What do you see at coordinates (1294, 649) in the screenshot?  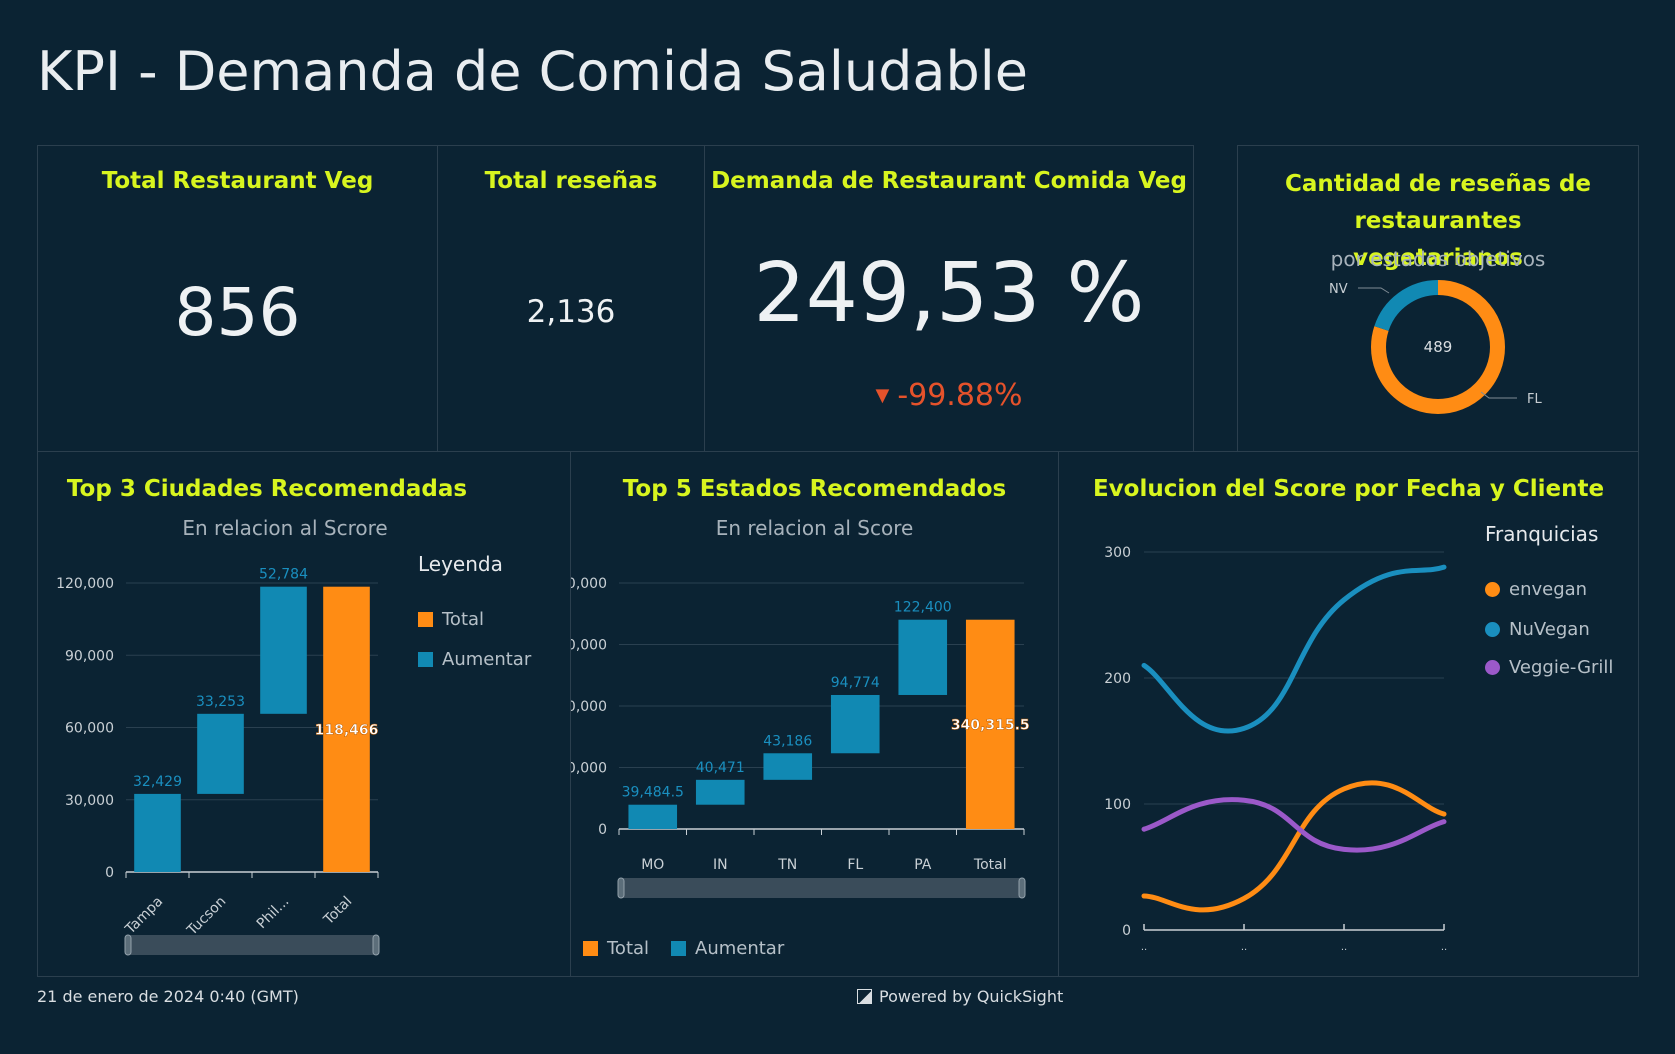 I see `line-nuvegan` at bounding box center [1294, 649].